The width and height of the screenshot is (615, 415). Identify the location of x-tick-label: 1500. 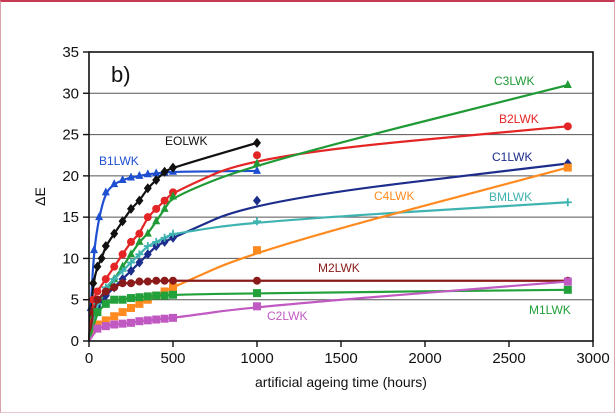
(340, 358).